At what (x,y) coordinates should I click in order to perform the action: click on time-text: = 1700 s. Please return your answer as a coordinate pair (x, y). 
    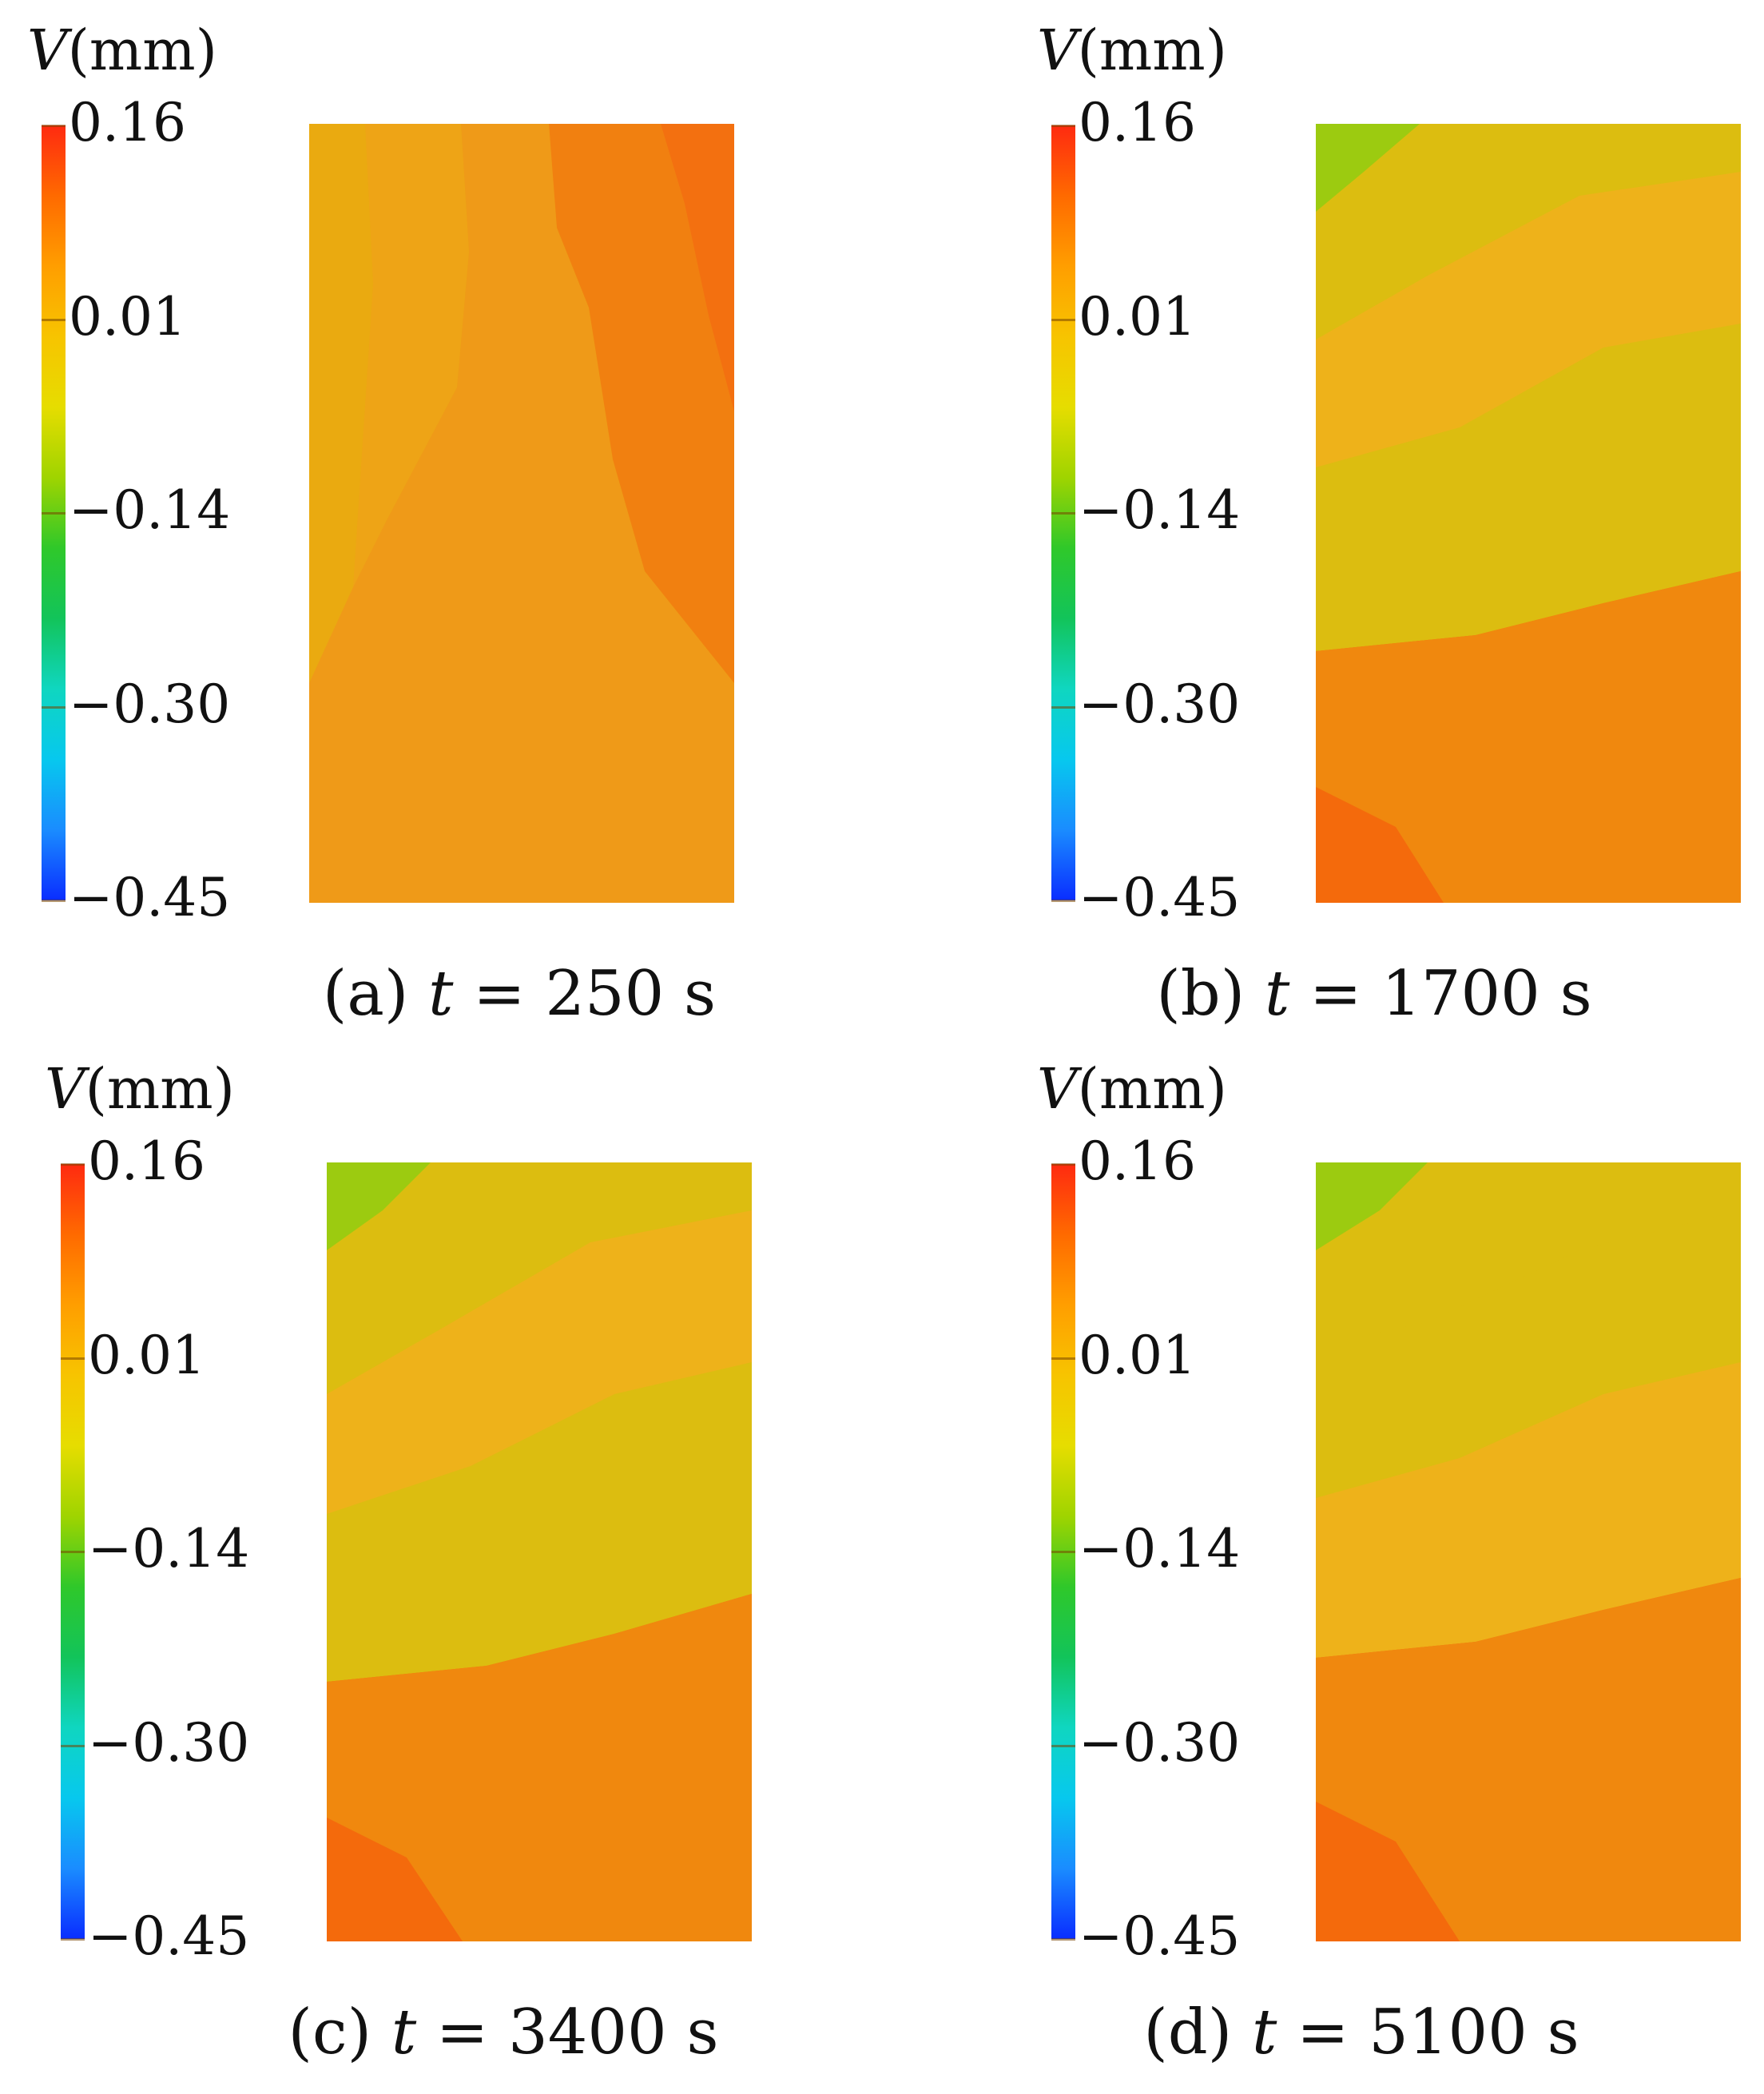
    Looking at the image, I should click on (1450, 994).